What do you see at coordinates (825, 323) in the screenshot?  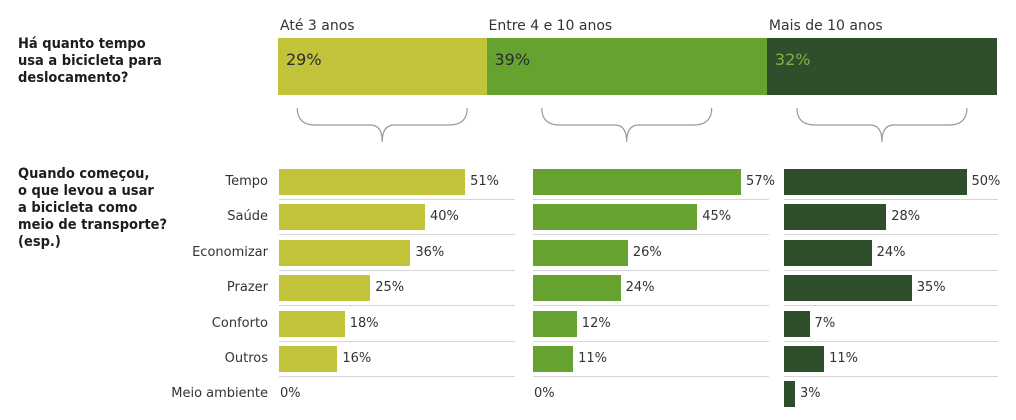 I see `value-label: 7%` at bounding box center [825, 323].